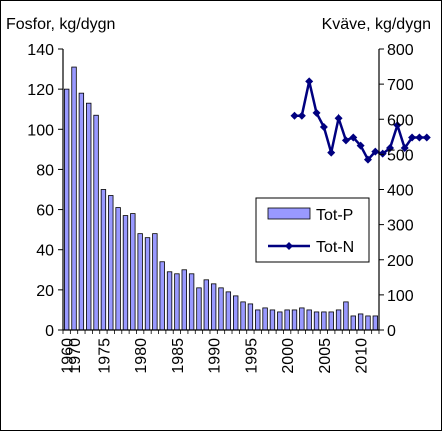 This screenshot has width=442, height=431. I want to click on x-tick-label-1985: 1985, so click(178, 356).